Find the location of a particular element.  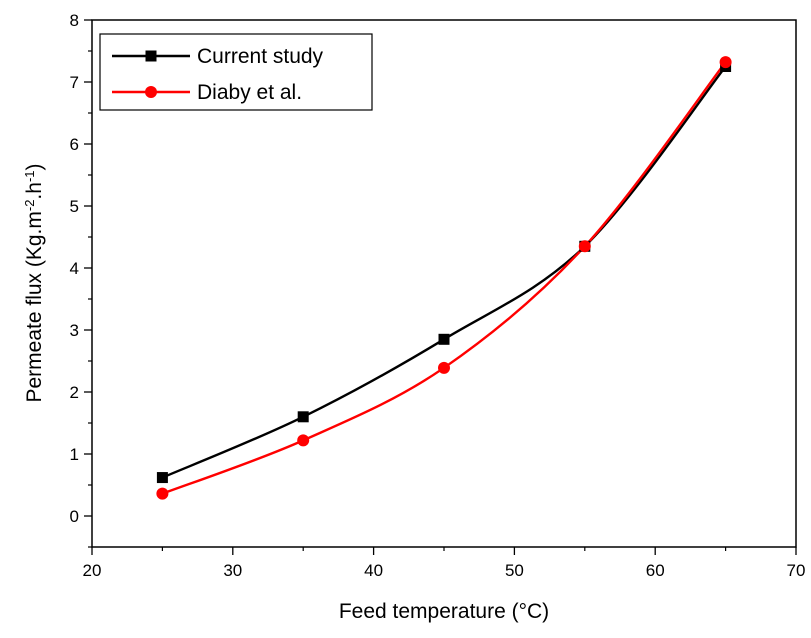

y-axis-title-part: ) is located at coordinates (34, 166).